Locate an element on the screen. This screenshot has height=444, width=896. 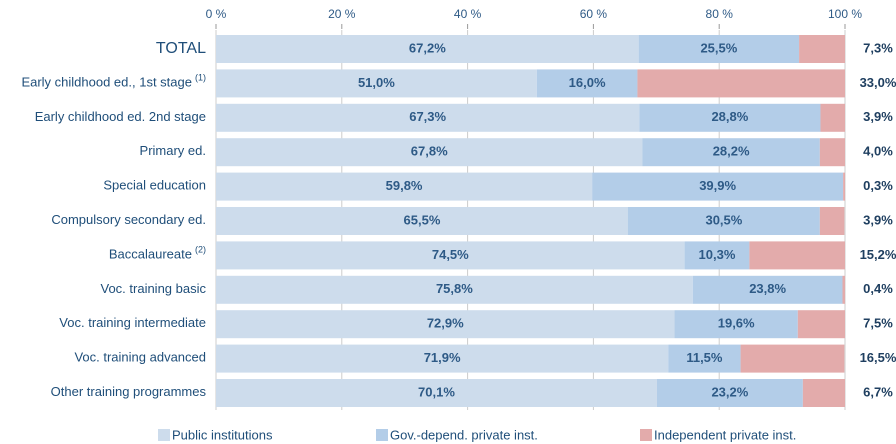
value-label: 67,3% is located at coordinates (427, 116).